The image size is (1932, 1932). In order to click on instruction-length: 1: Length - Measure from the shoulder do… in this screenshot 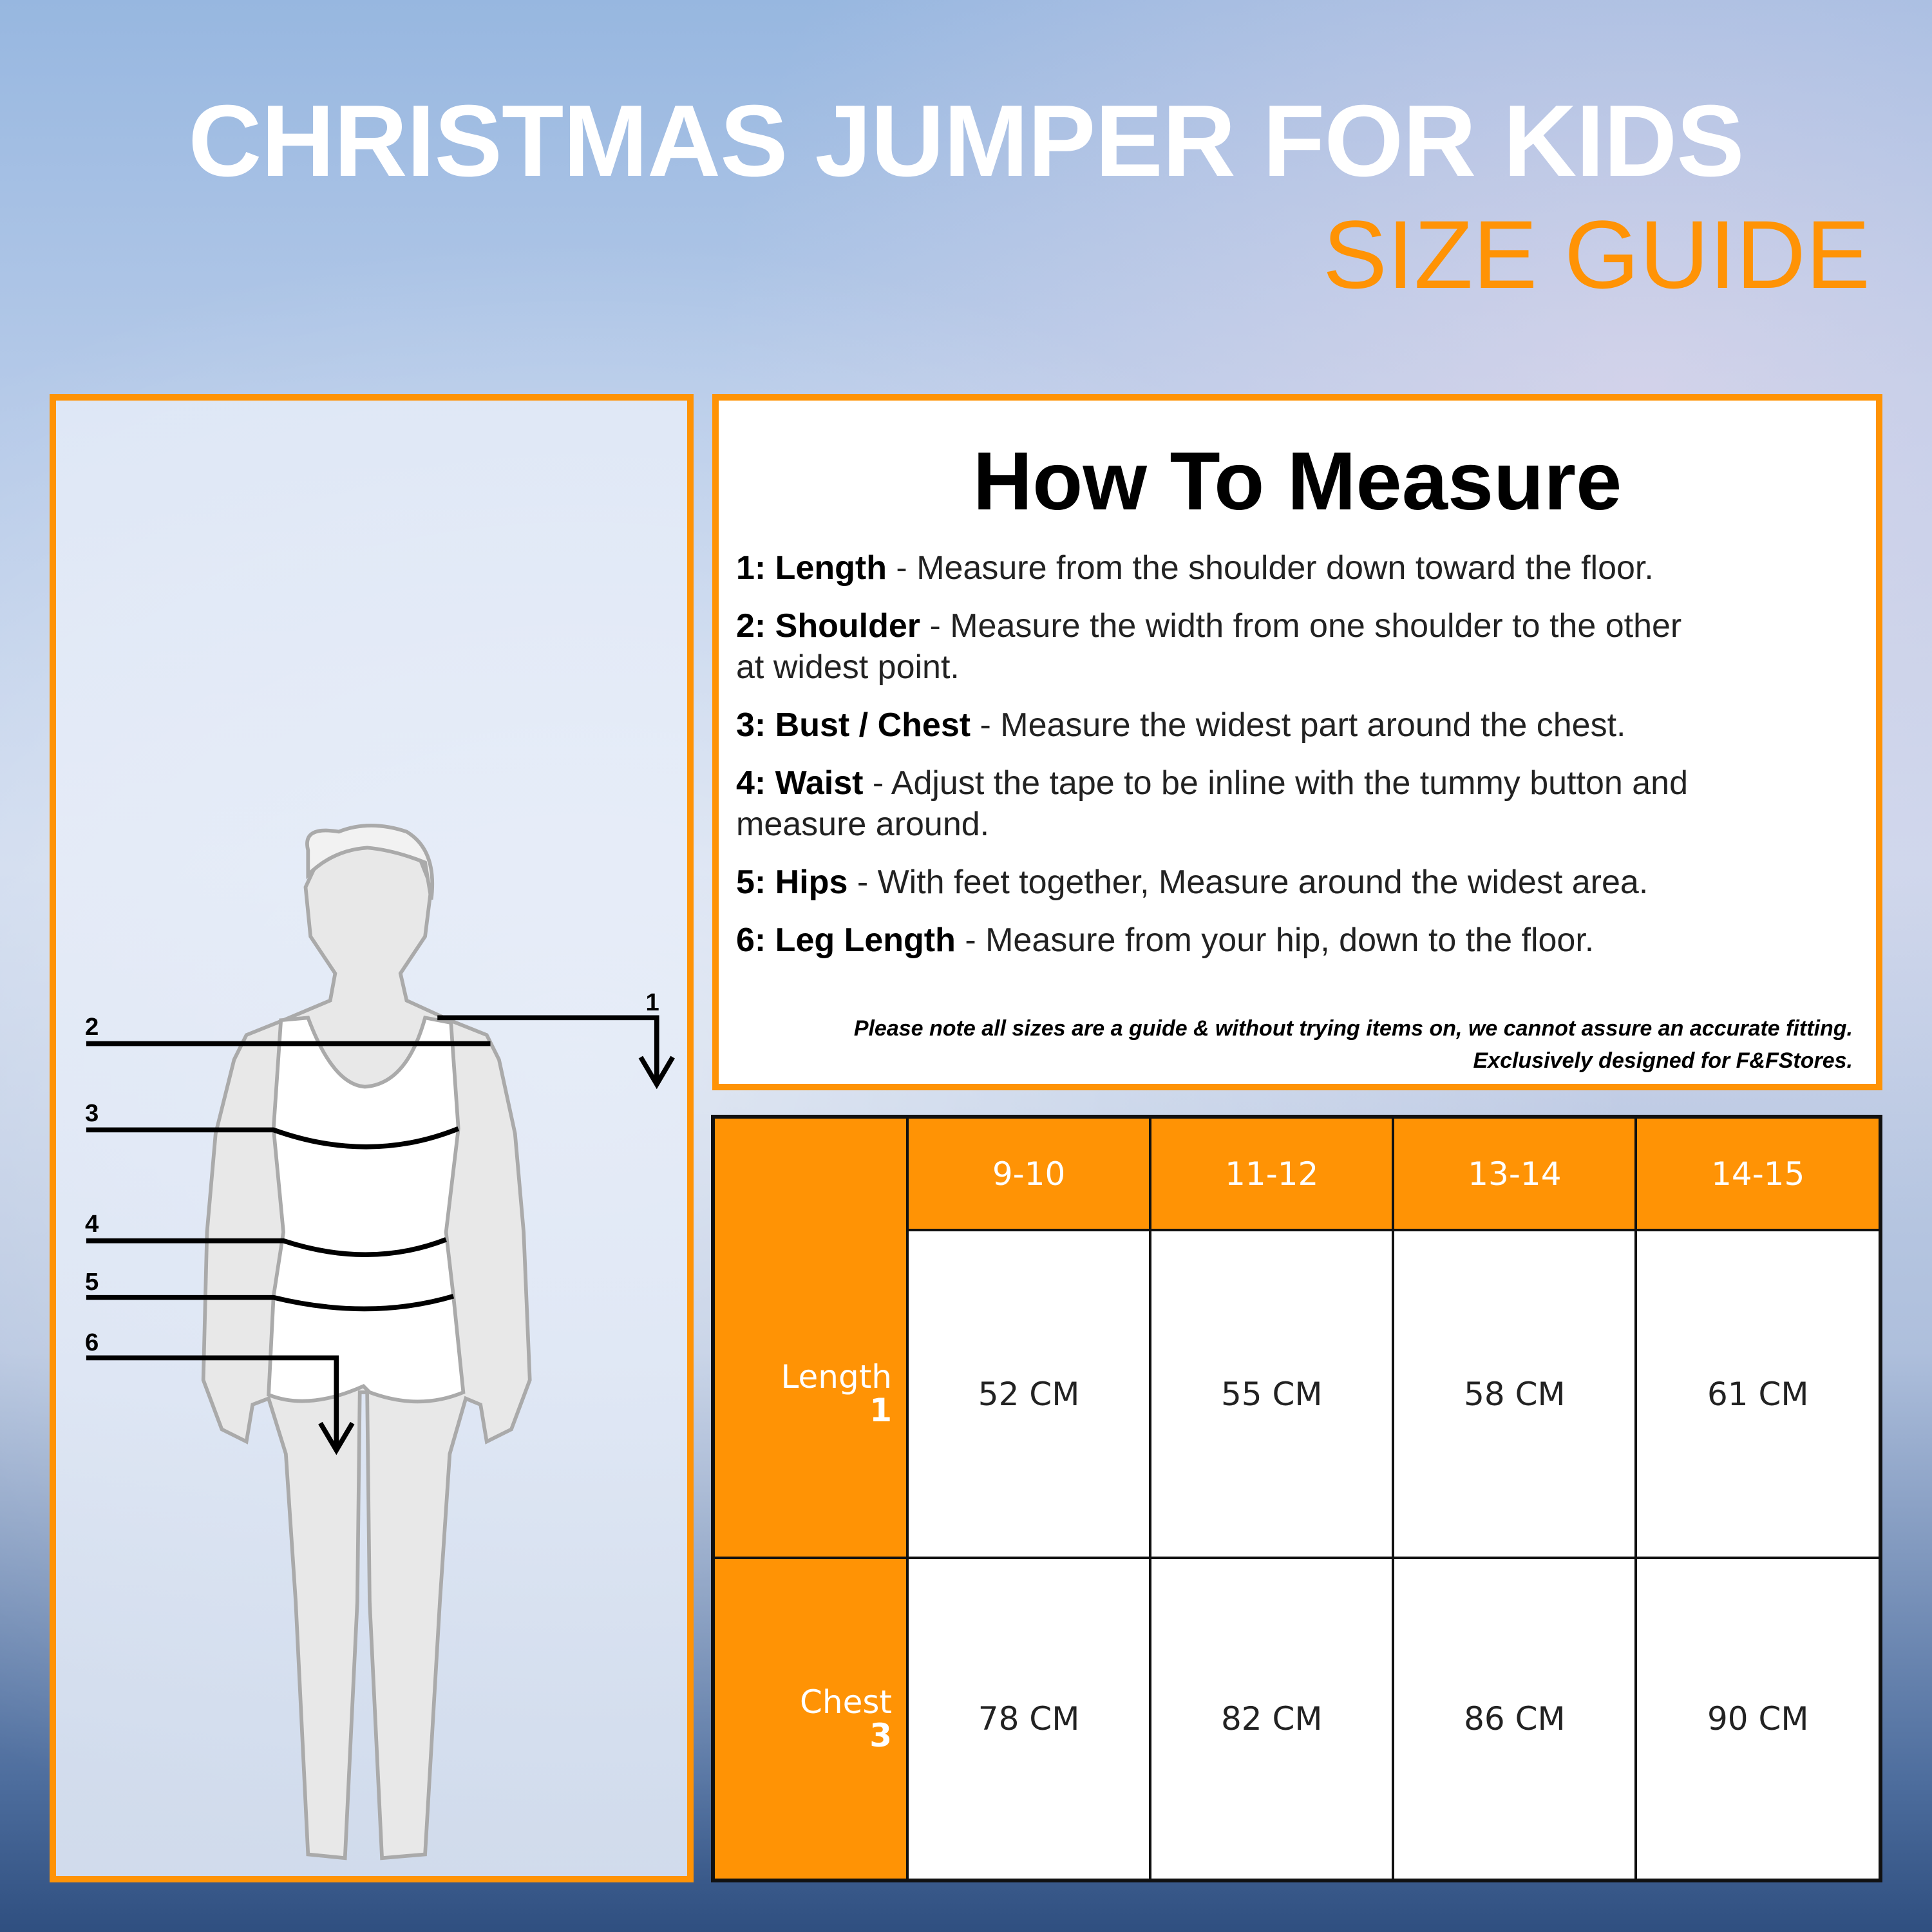, I will do `click(1303, 568)`.